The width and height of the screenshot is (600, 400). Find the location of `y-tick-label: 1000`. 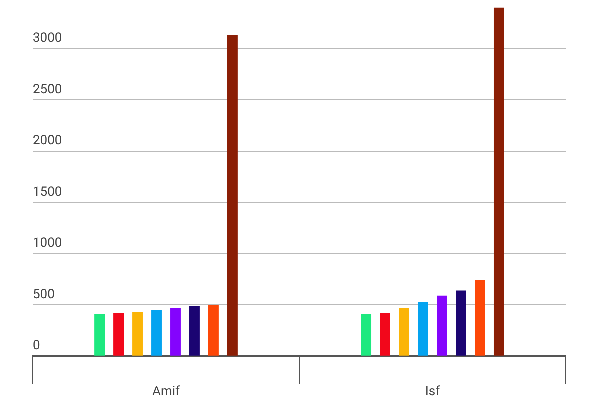

y-tick-label: 1000 is located at coordinates (47, 244).